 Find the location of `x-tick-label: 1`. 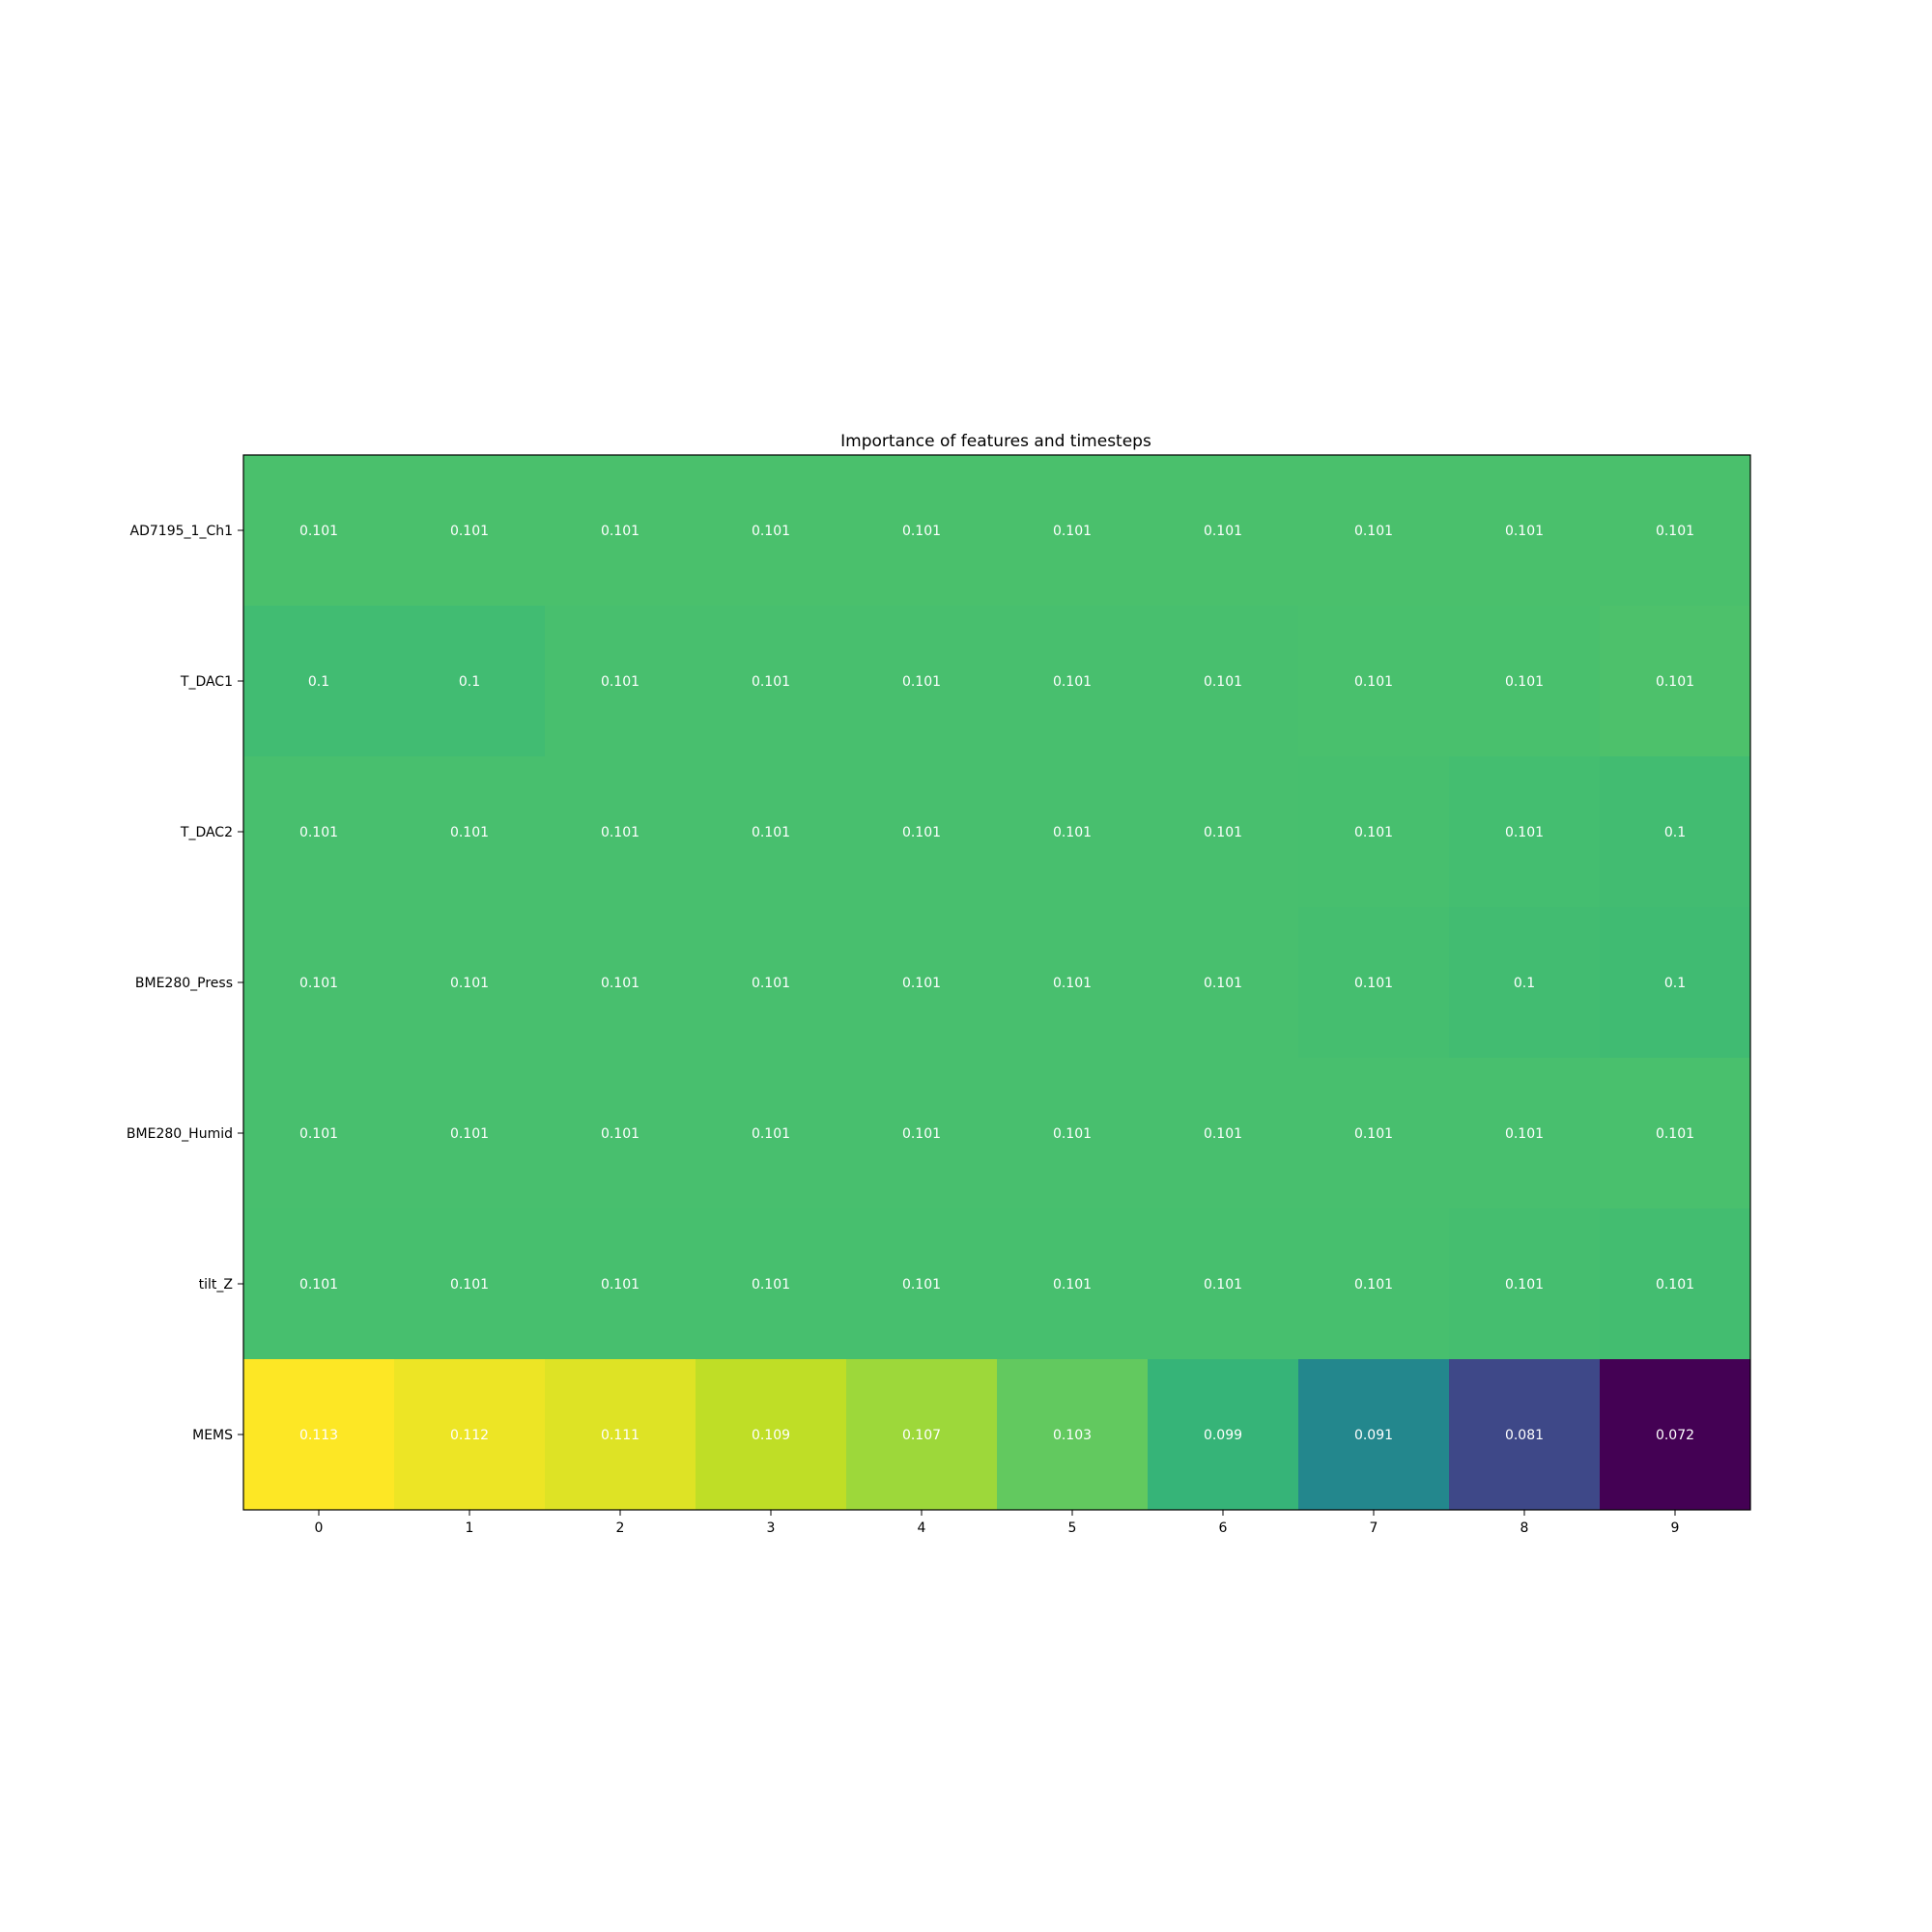

x-tick-label: 1 is located at coordinates (470, 1528).